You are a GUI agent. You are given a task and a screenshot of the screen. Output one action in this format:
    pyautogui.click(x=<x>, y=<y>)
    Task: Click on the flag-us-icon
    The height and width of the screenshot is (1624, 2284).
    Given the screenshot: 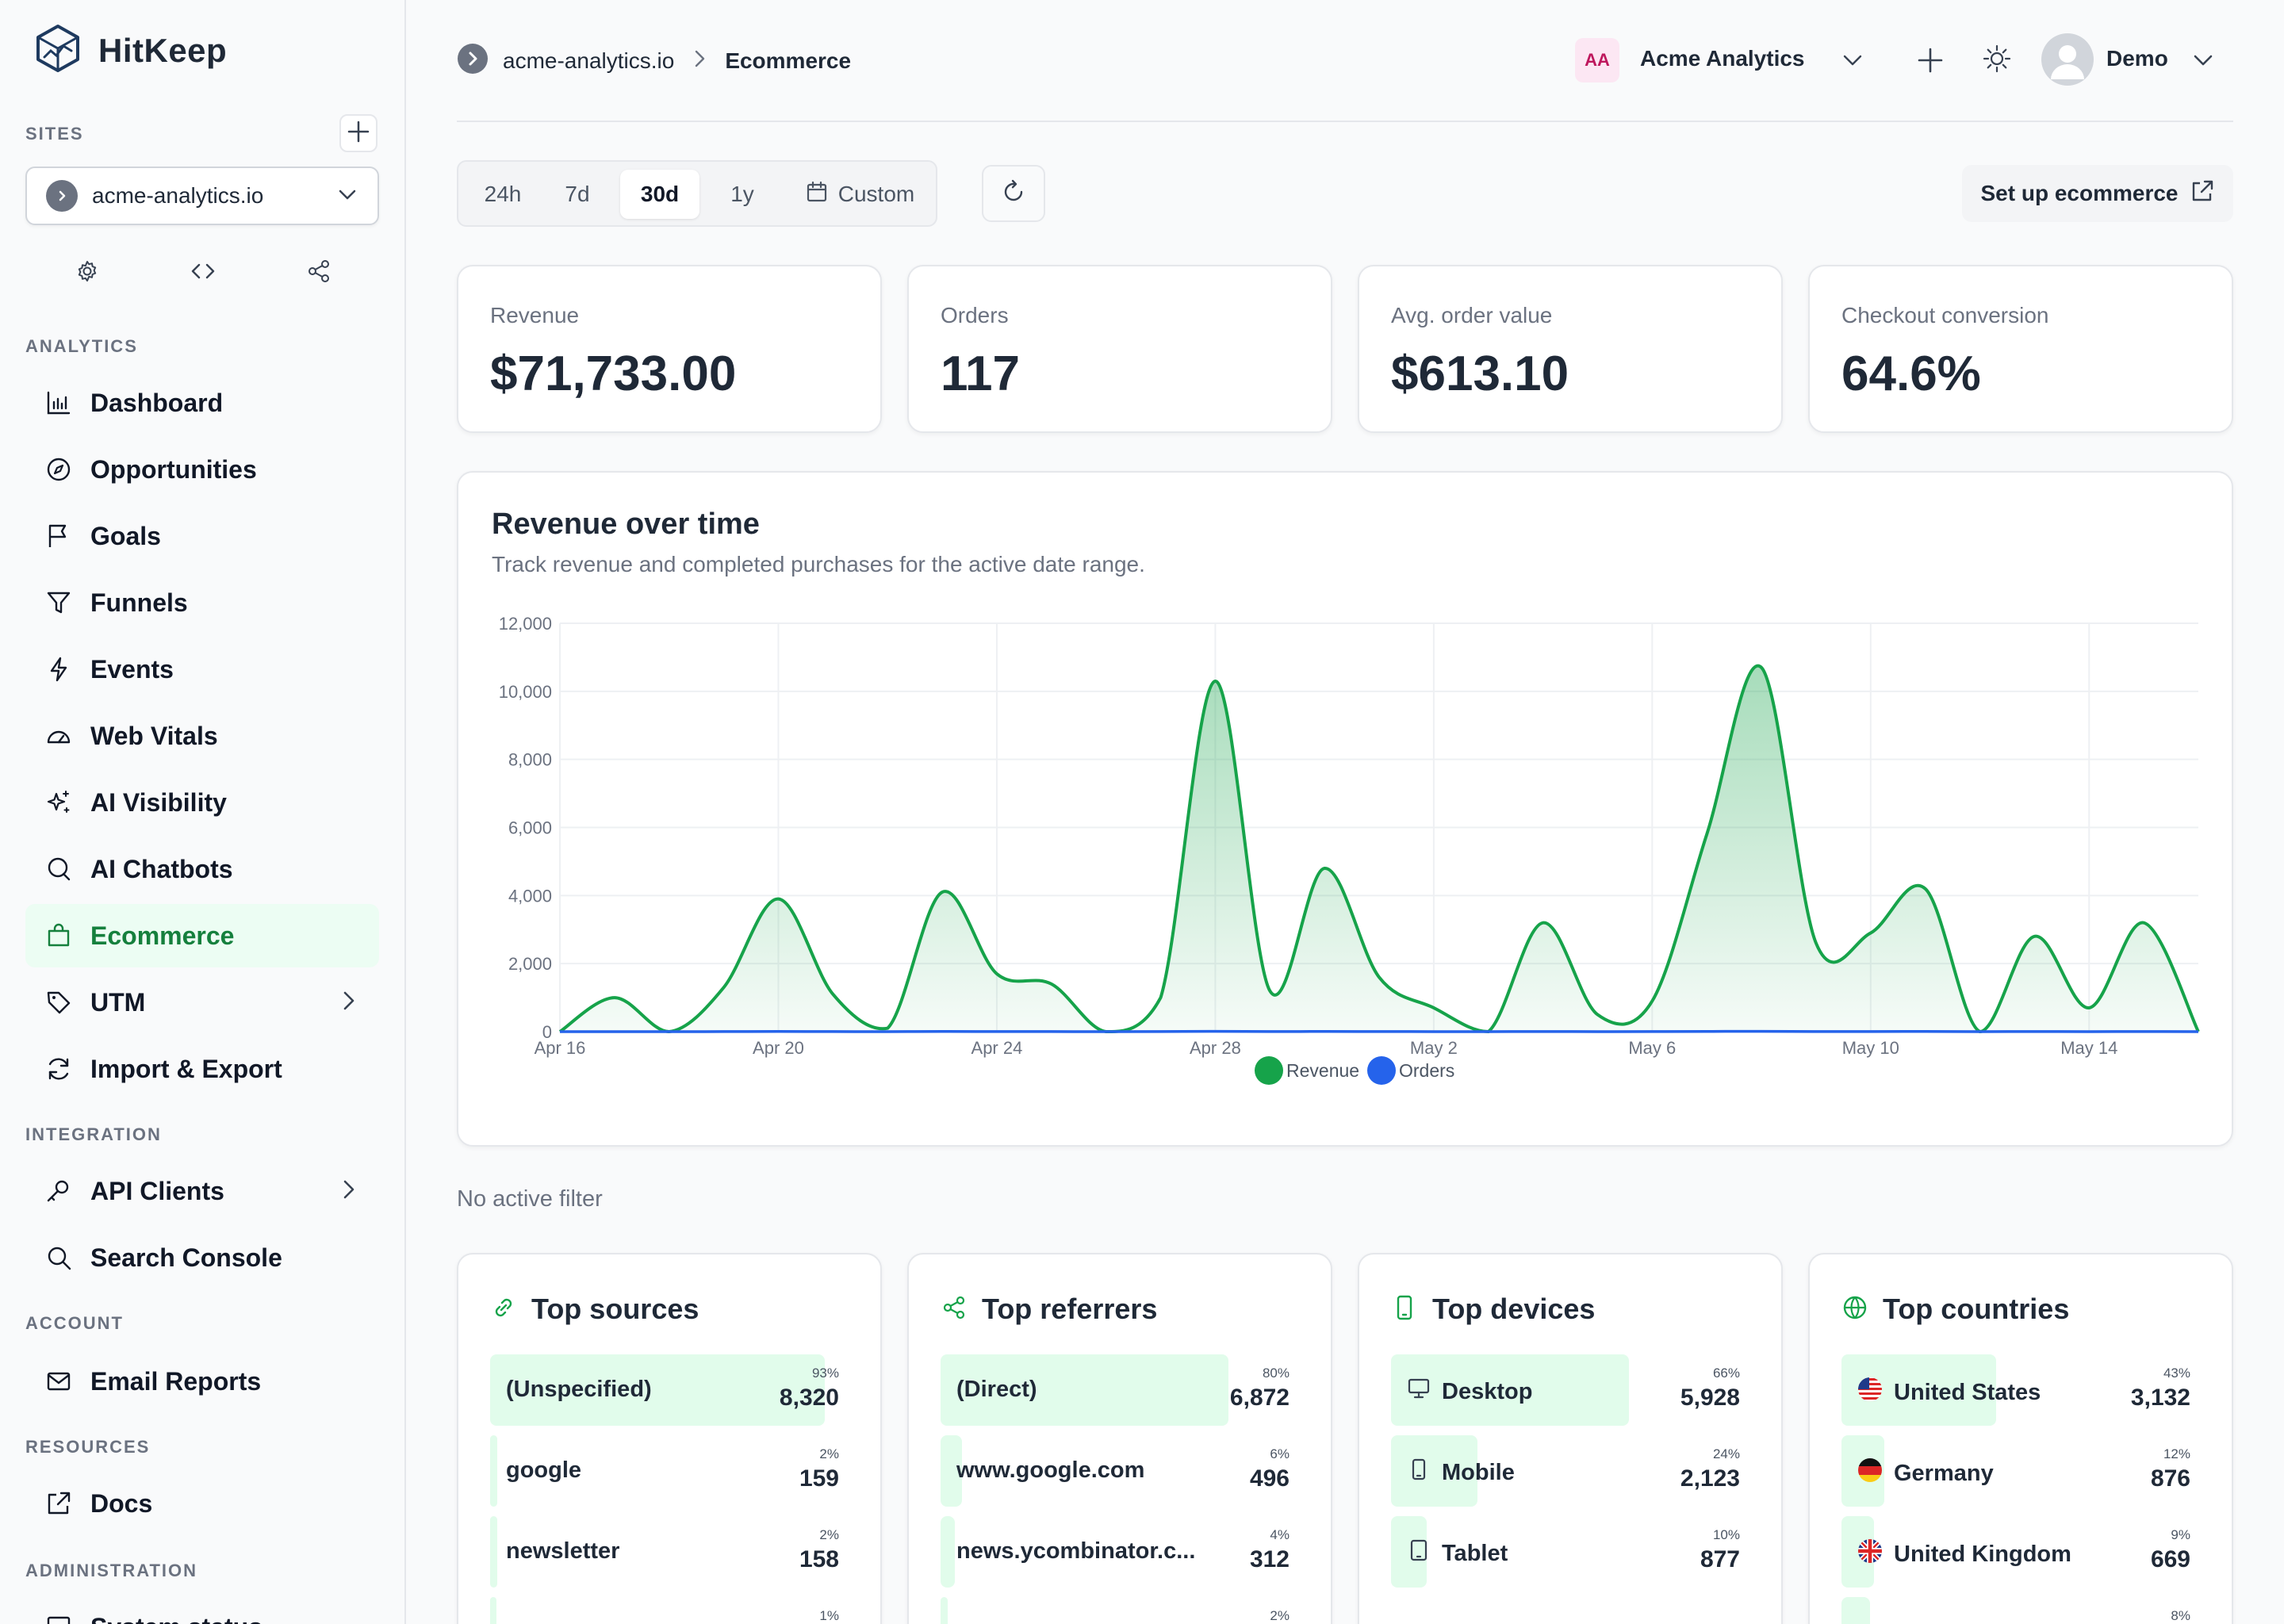 What is the action you would take?
    pyautogui.click(x=1870, y=1392)
    